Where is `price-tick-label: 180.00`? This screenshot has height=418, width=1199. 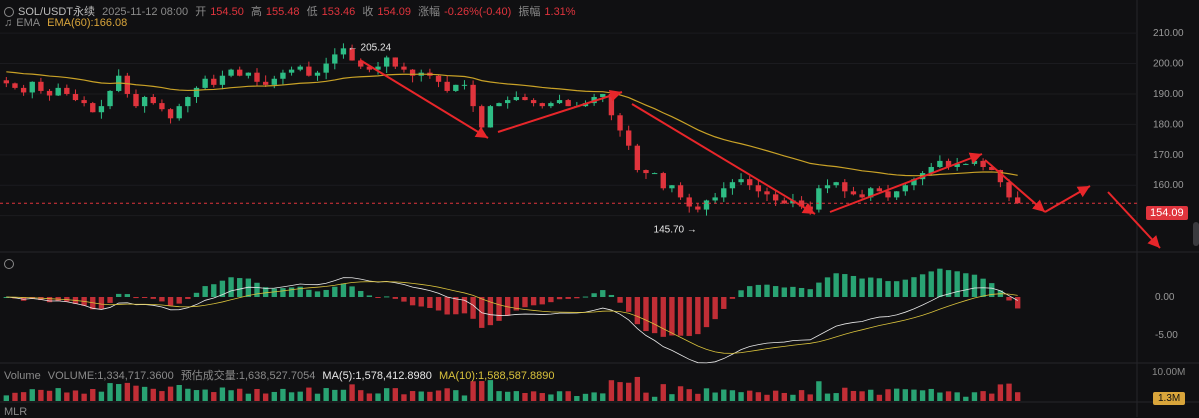 price-tick-label: 180.00 is located at coordinates (1168, 124).